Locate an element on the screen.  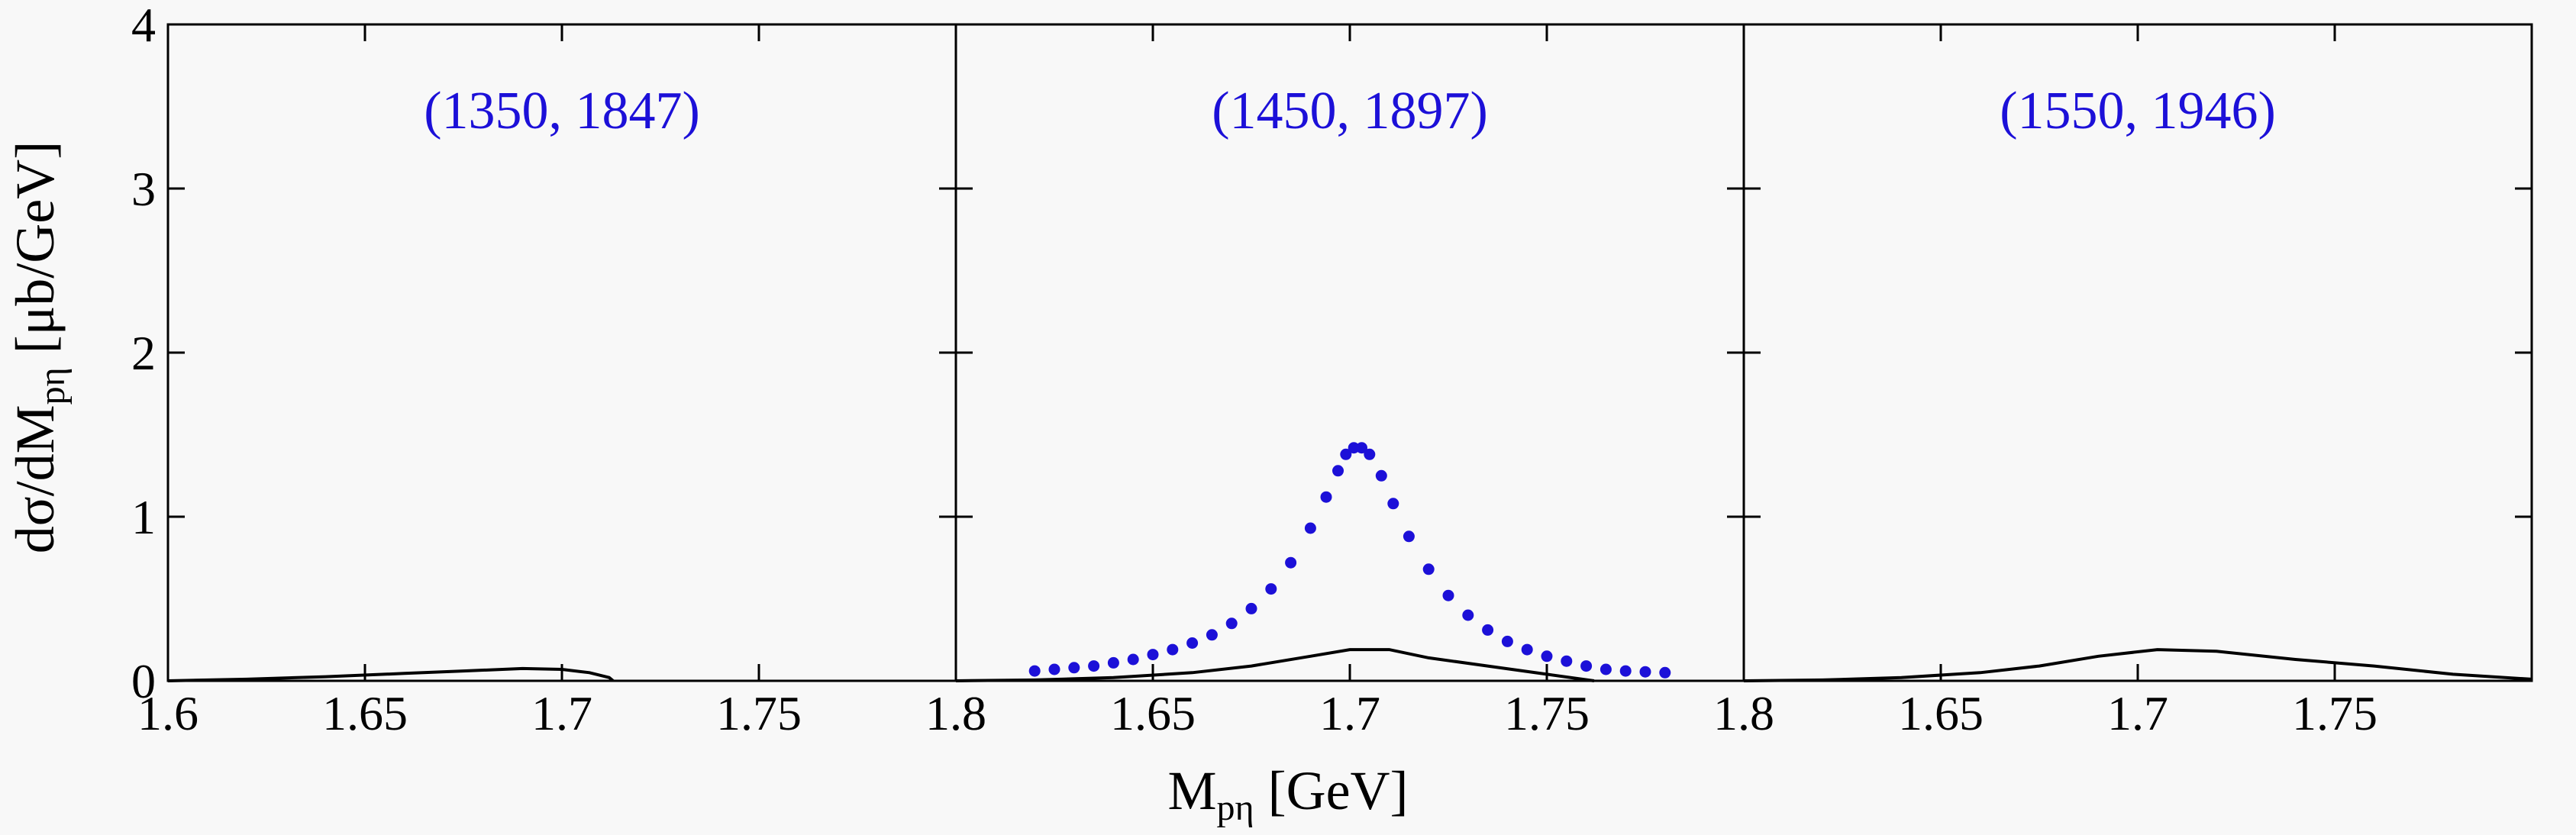
y-tick-label: 1 is located at coordinates (143, 517).